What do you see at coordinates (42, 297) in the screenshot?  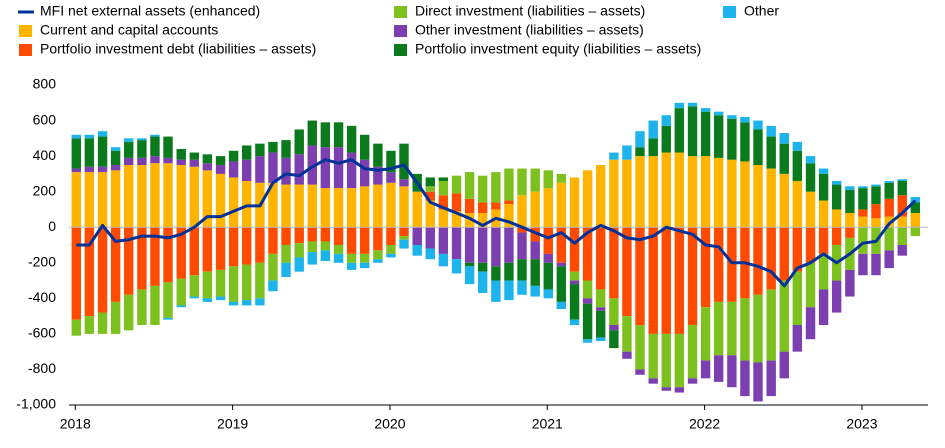 I see `y-tick-label: -400` at bounding box center [42, 297].